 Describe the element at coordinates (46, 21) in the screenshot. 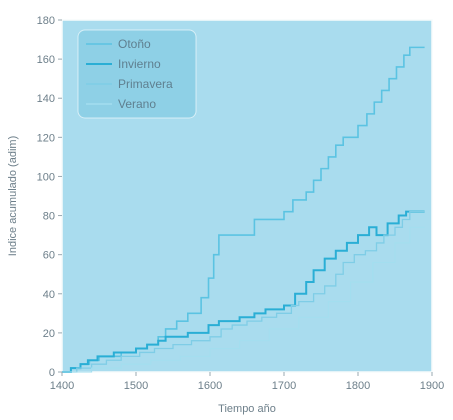

I see `y-tick-label: 180` at that location.